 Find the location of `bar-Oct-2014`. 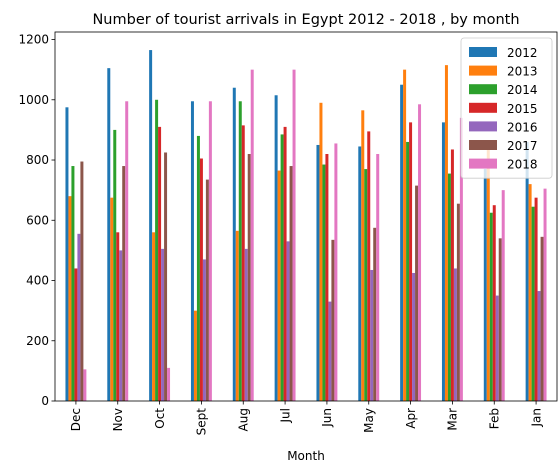

bar-Oct-2014 is located at coordinates (157, 250).